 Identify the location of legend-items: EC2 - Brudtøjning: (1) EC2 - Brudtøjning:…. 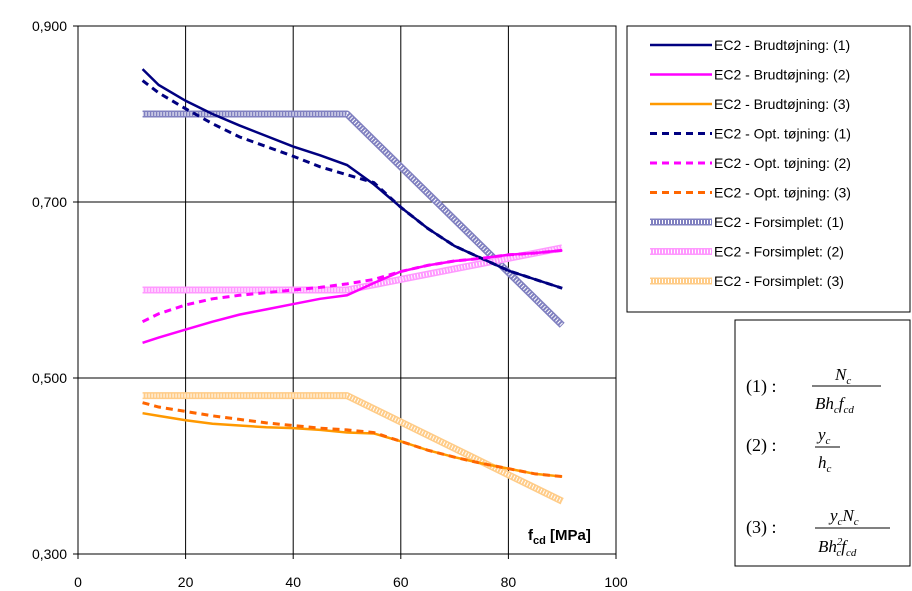
(750, 163).